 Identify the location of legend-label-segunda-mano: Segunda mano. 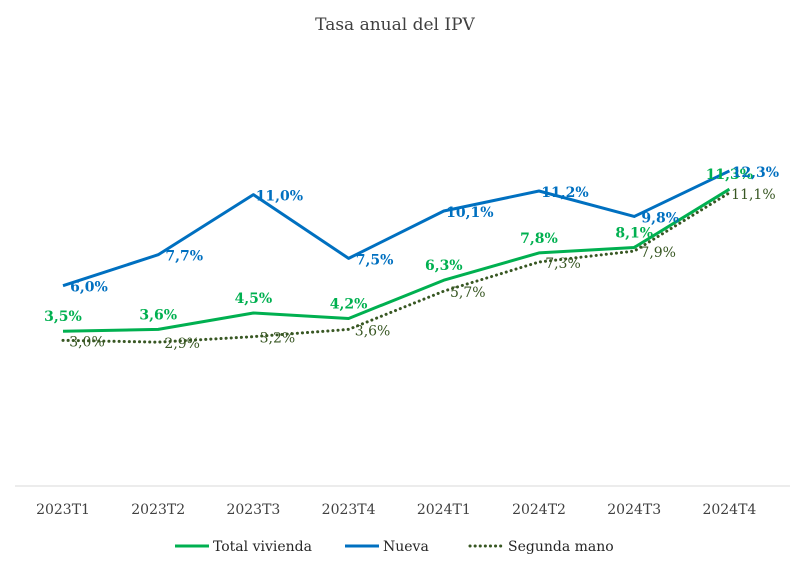
(561, 547).